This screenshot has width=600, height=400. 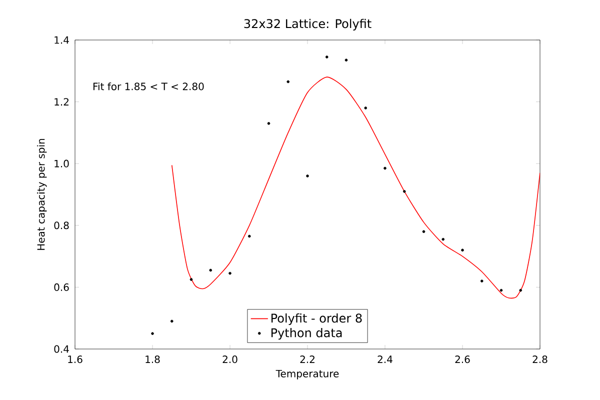 I want to click on y-axis-title: Heat capacity per spin, so click(x=42, y=194).